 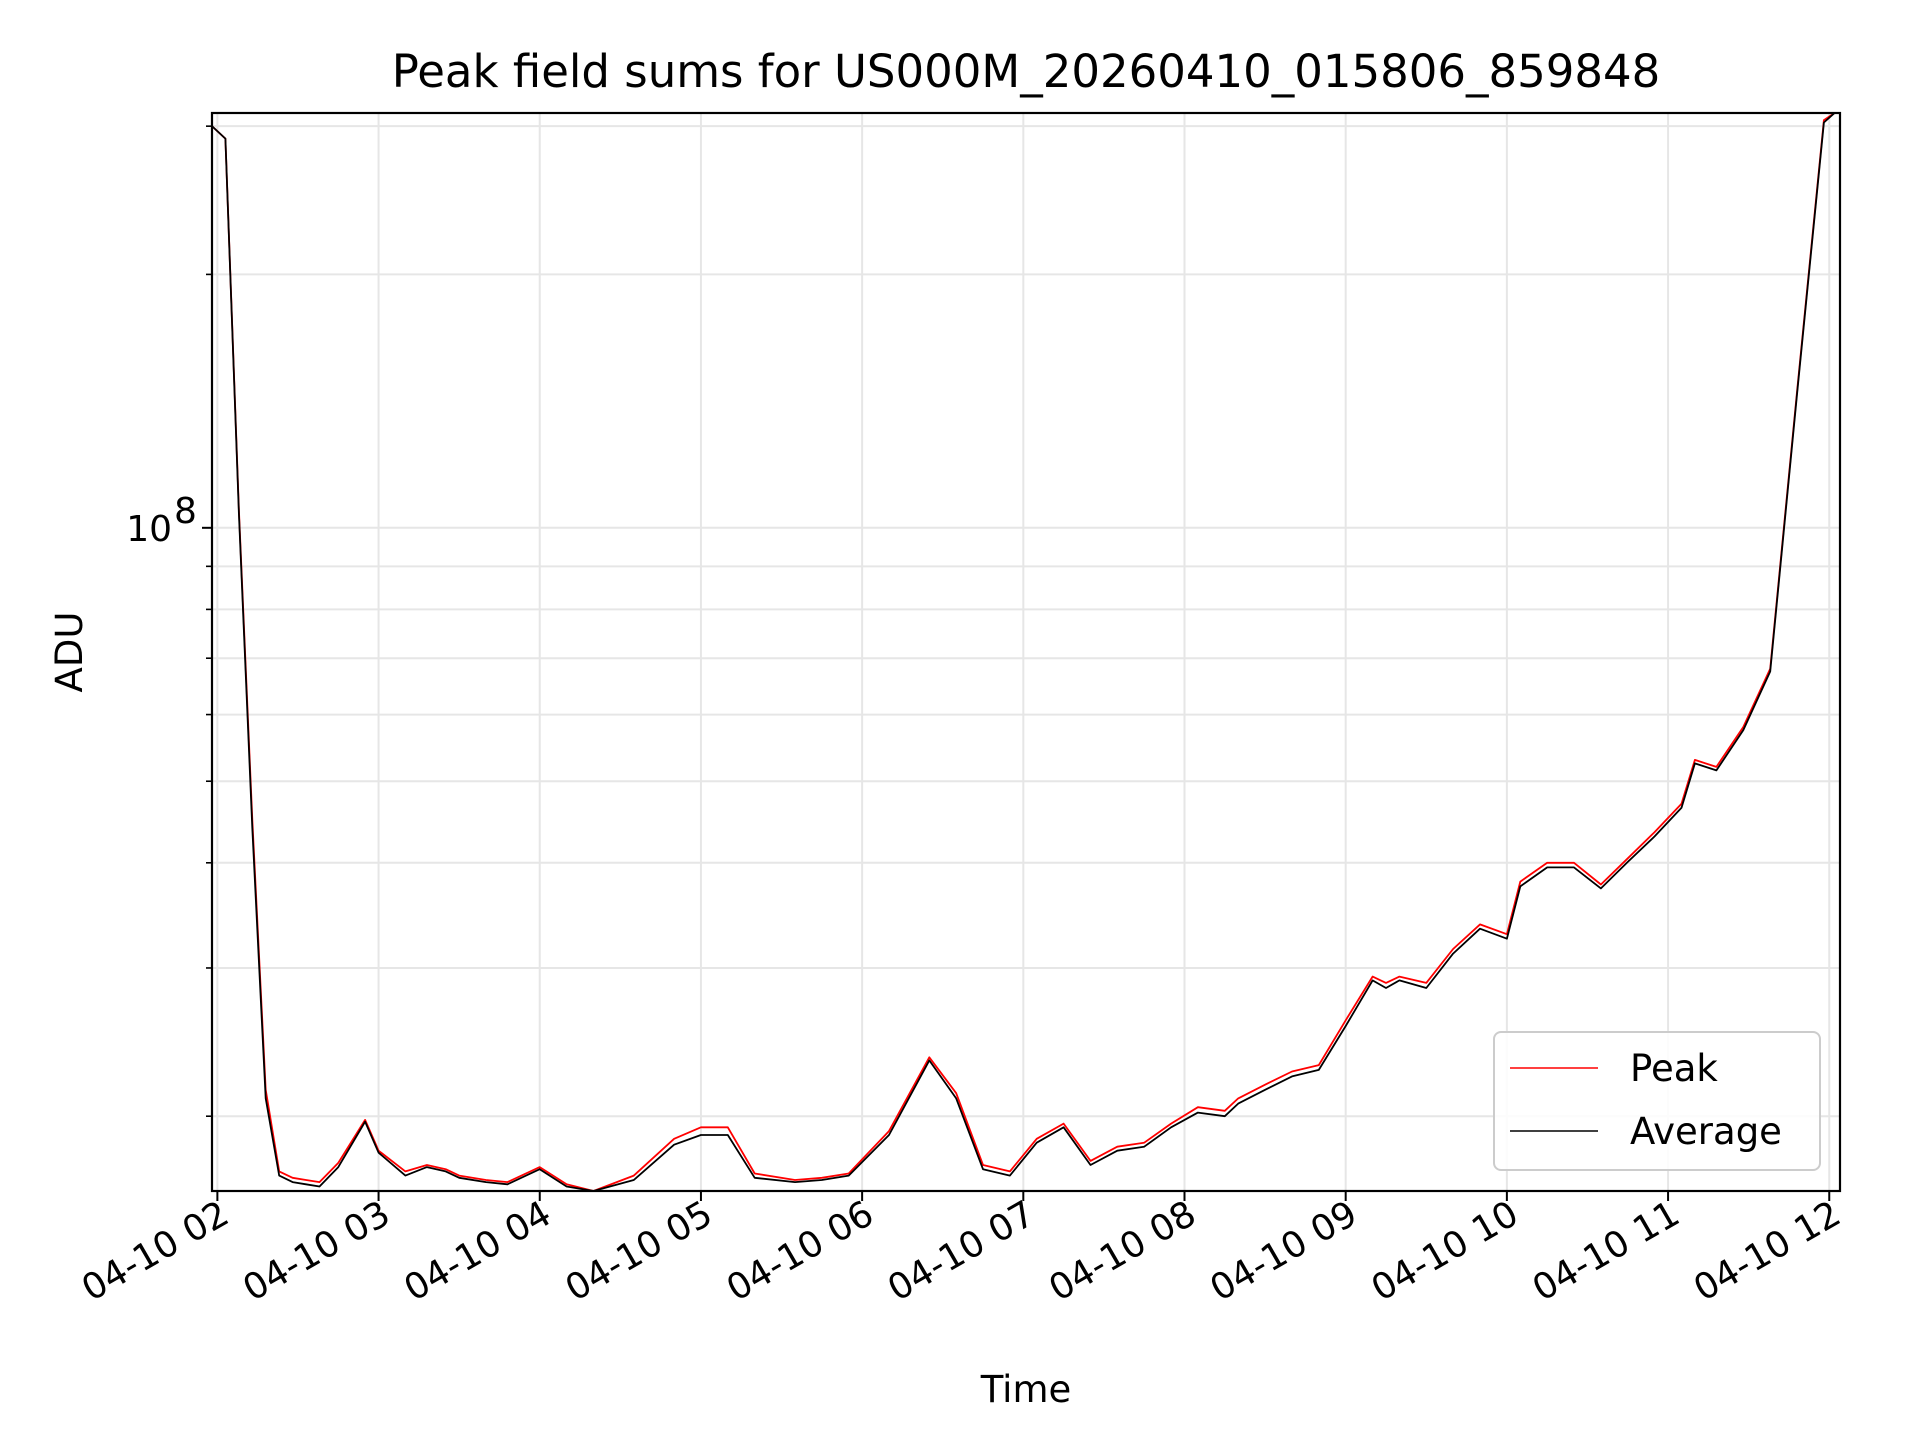 I want to click on legend-label-average: Average, so click(x=1706, y=1131).